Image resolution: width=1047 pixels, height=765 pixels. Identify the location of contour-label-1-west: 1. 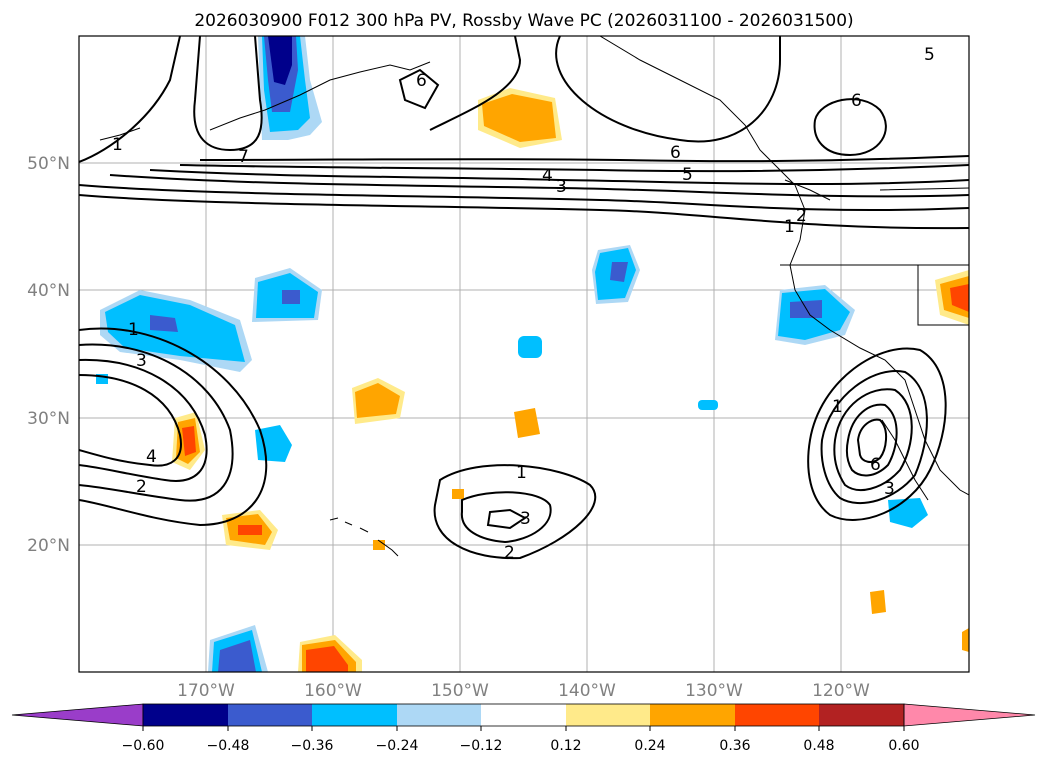
(133, 330).